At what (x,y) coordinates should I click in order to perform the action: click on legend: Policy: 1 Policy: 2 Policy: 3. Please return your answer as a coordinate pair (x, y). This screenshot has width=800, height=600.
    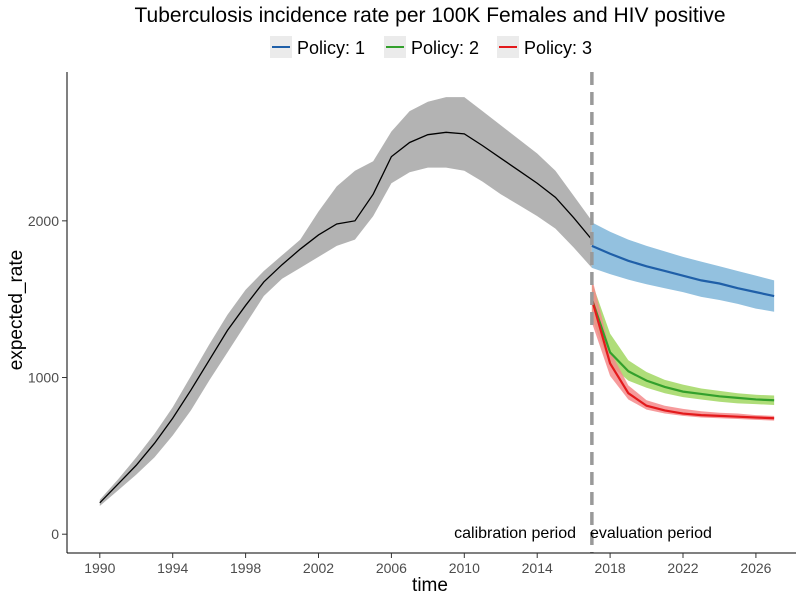
    Looking at the image, I should click on (431, 47).